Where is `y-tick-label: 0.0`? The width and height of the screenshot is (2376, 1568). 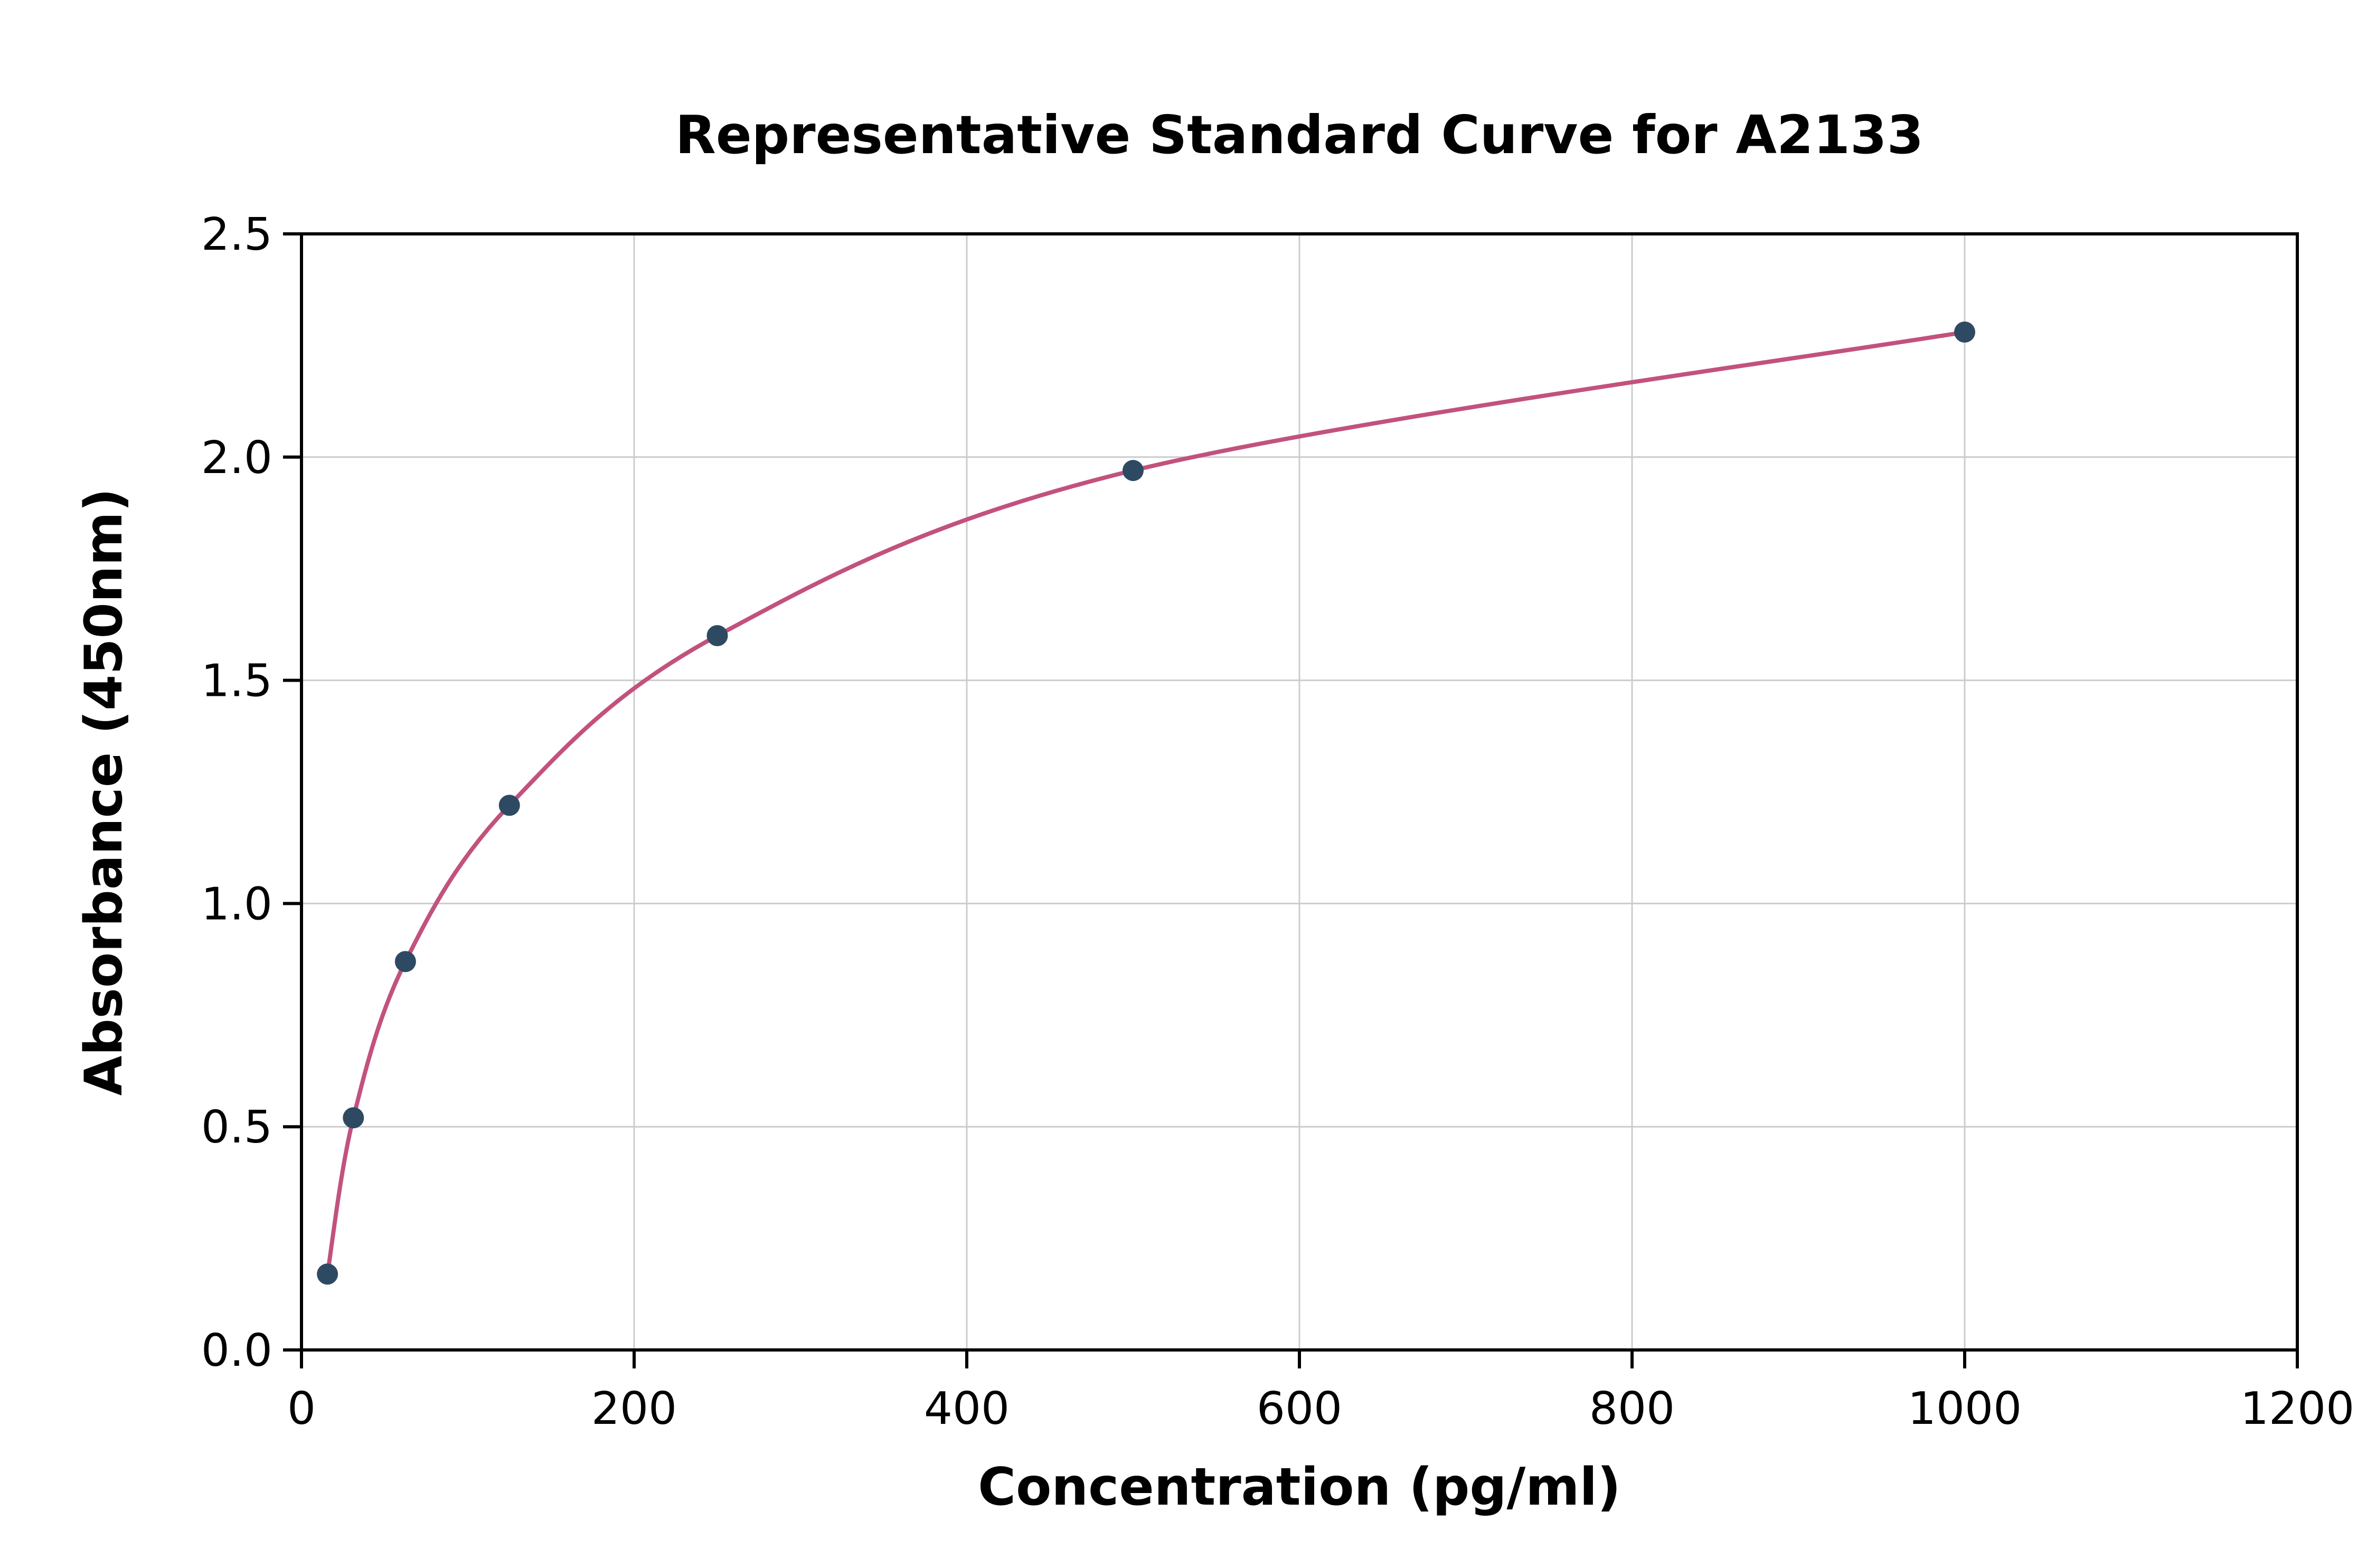
y-tick-label: 0.0 is located at coordinates (237, 1351).